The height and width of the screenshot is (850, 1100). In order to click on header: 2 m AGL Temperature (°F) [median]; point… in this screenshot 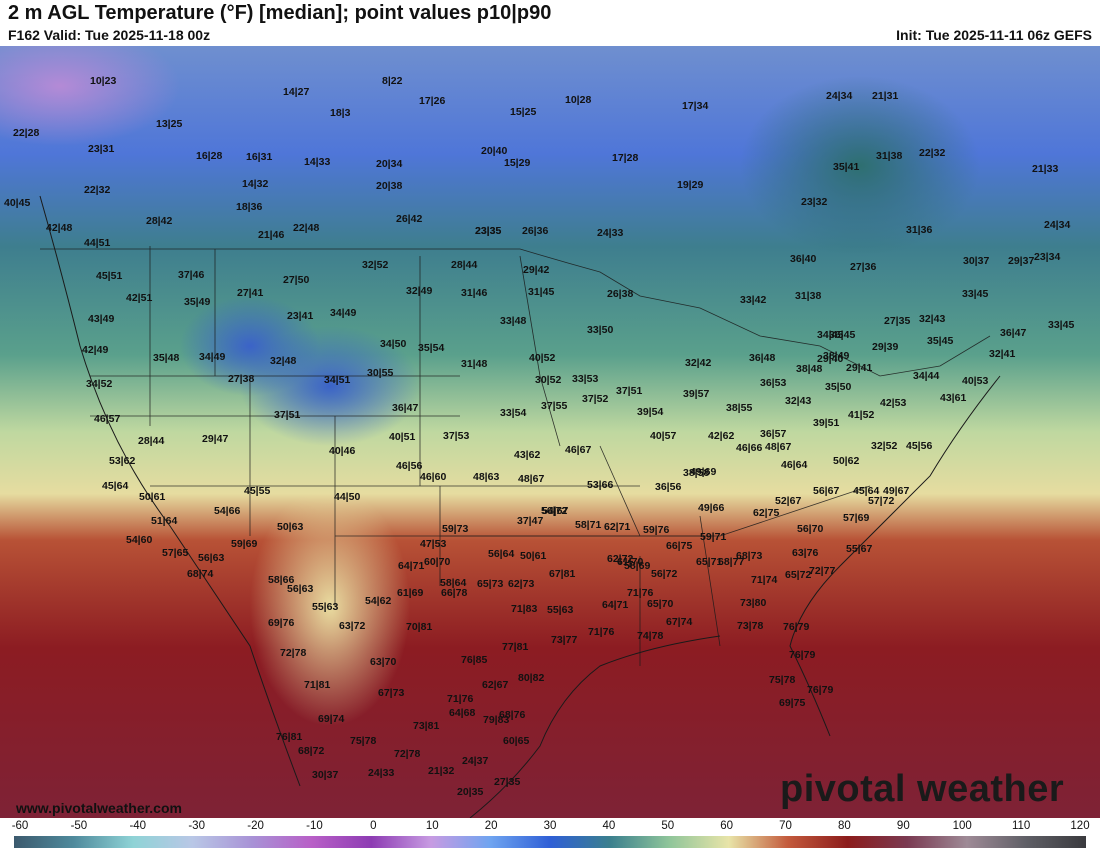, I will do `click(550, 23)`.